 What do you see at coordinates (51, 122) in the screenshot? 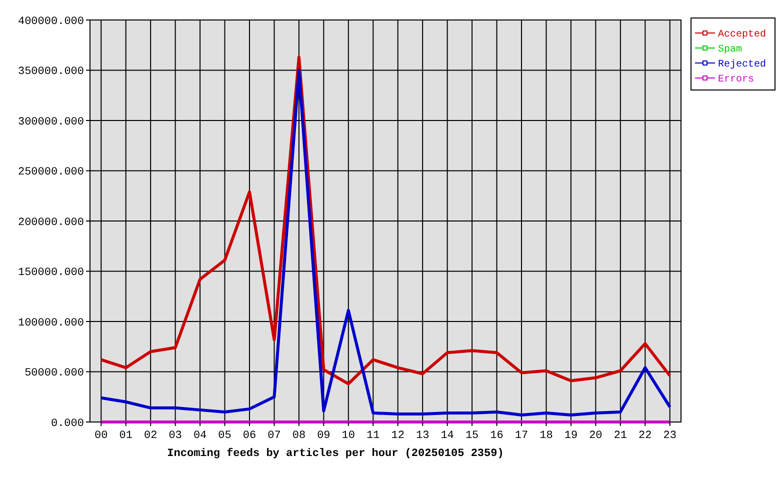
I see `y-tick-label: 300000.000` at bounding box center [51, 122].